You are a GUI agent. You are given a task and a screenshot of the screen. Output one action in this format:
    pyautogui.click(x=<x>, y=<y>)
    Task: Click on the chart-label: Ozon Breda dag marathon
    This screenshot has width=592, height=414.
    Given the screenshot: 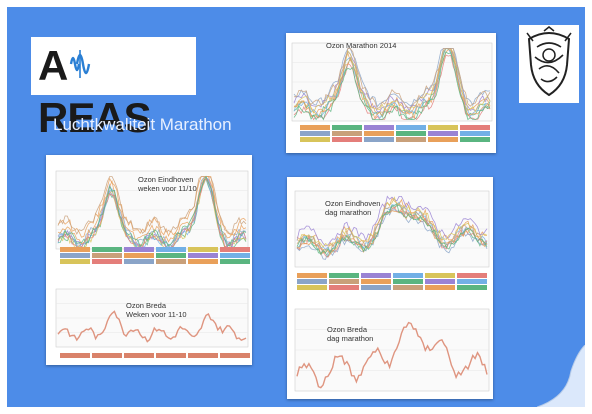 What is the action you would take?
    pyautogui.click(x=350, y=334)
    